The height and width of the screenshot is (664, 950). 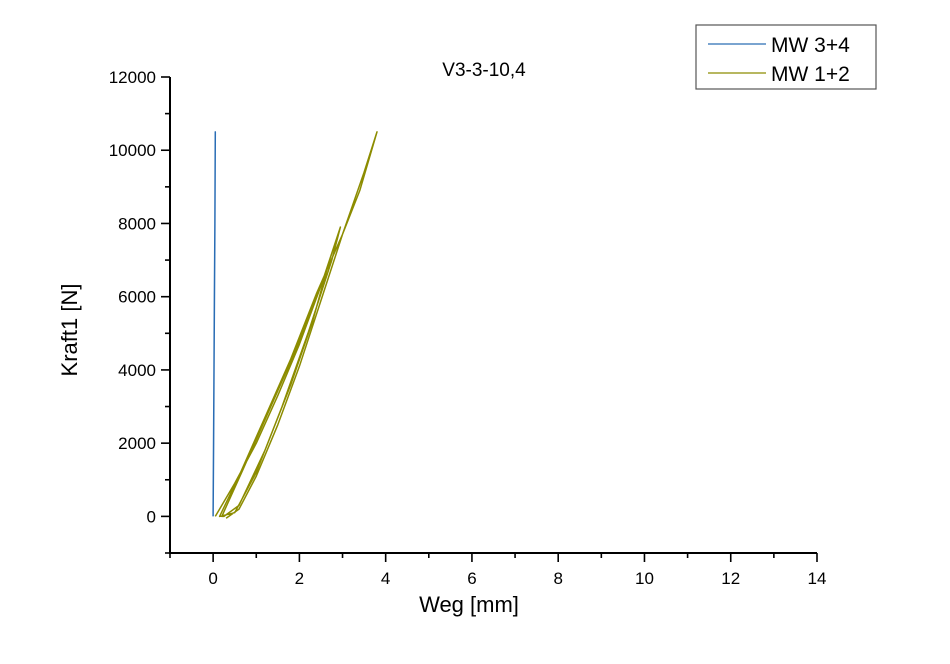 What do you see at coordinates (69, 330) in the screenshot?
I see `y-axis-title: Kraft1 [N]` at bounding box center [69, 330].